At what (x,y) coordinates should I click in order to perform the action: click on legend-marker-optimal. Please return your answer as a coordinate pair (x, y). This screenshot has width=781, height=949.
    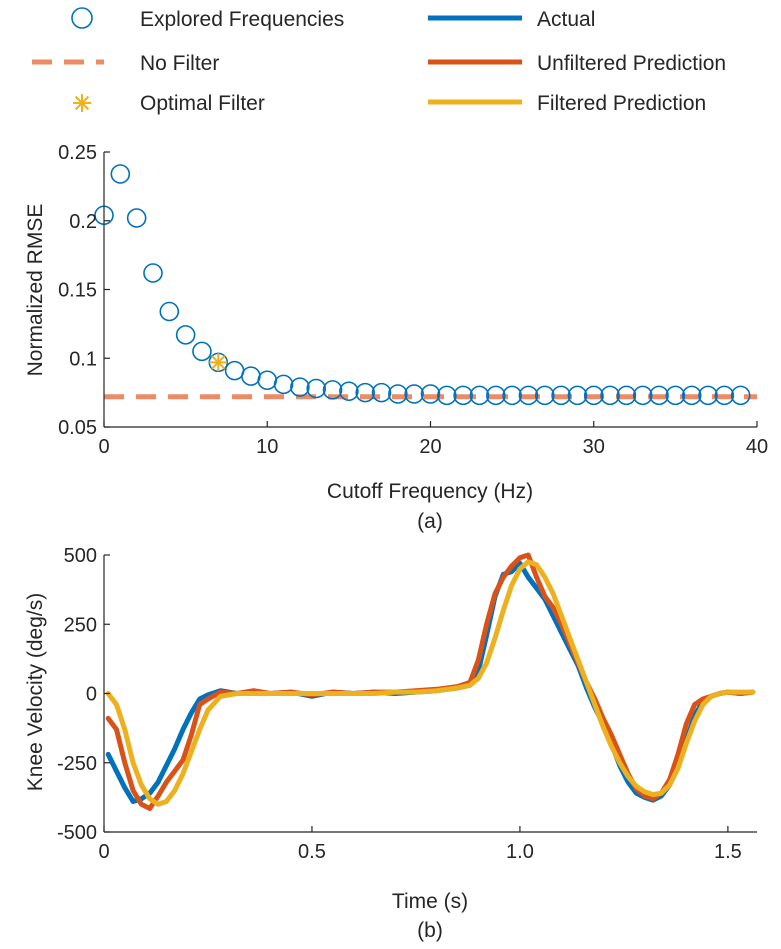
    Looking at the image, I should click on (82, 103).